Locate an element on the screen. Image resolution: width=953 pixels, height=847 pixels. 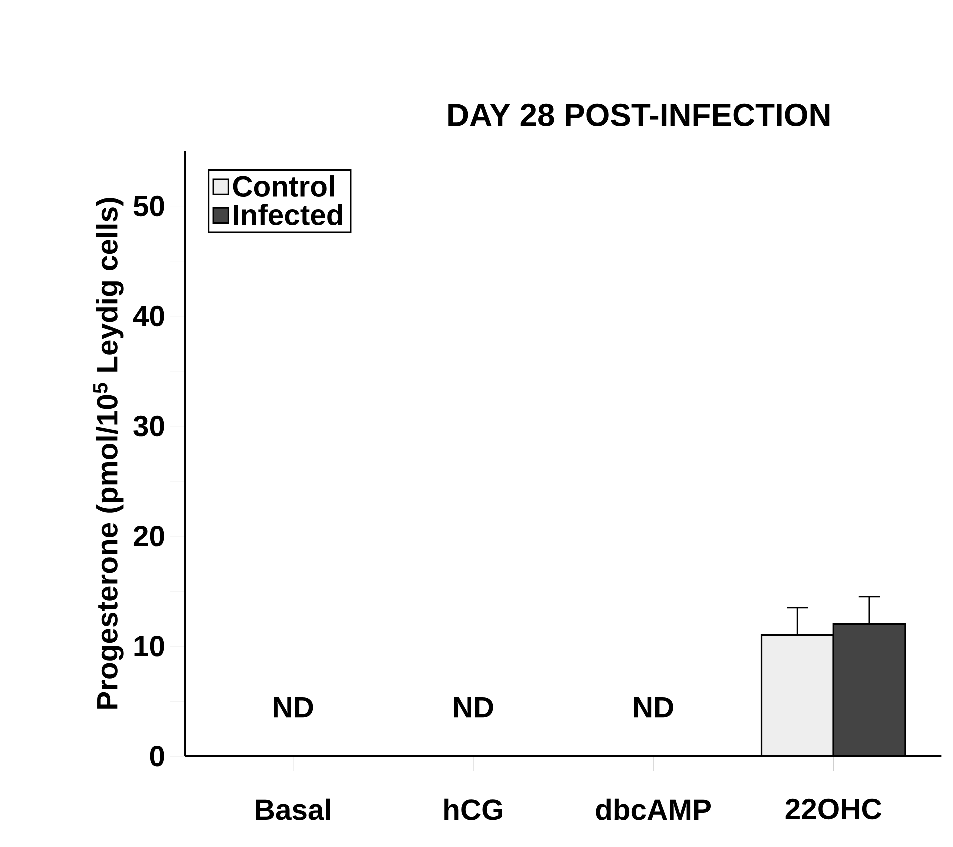
y-tick-label: 30 is located at coordinates (149, 426).